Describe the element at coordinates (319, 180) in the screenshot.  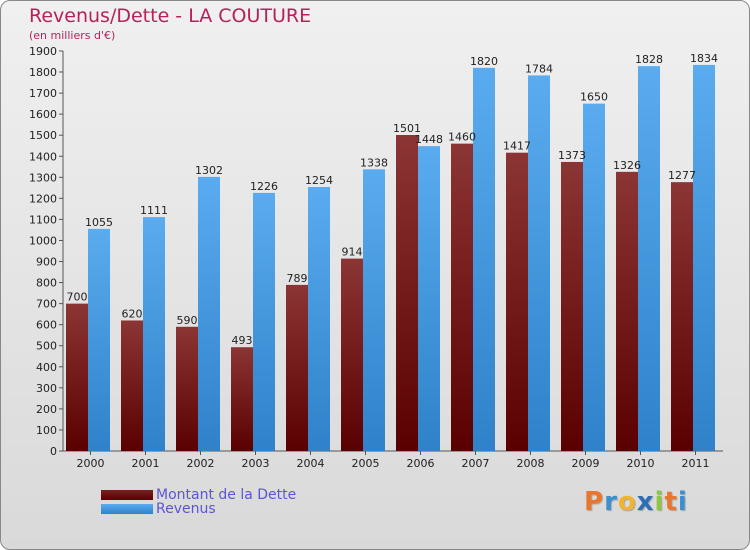
I see `data-label-revenus: 1254` at that location.